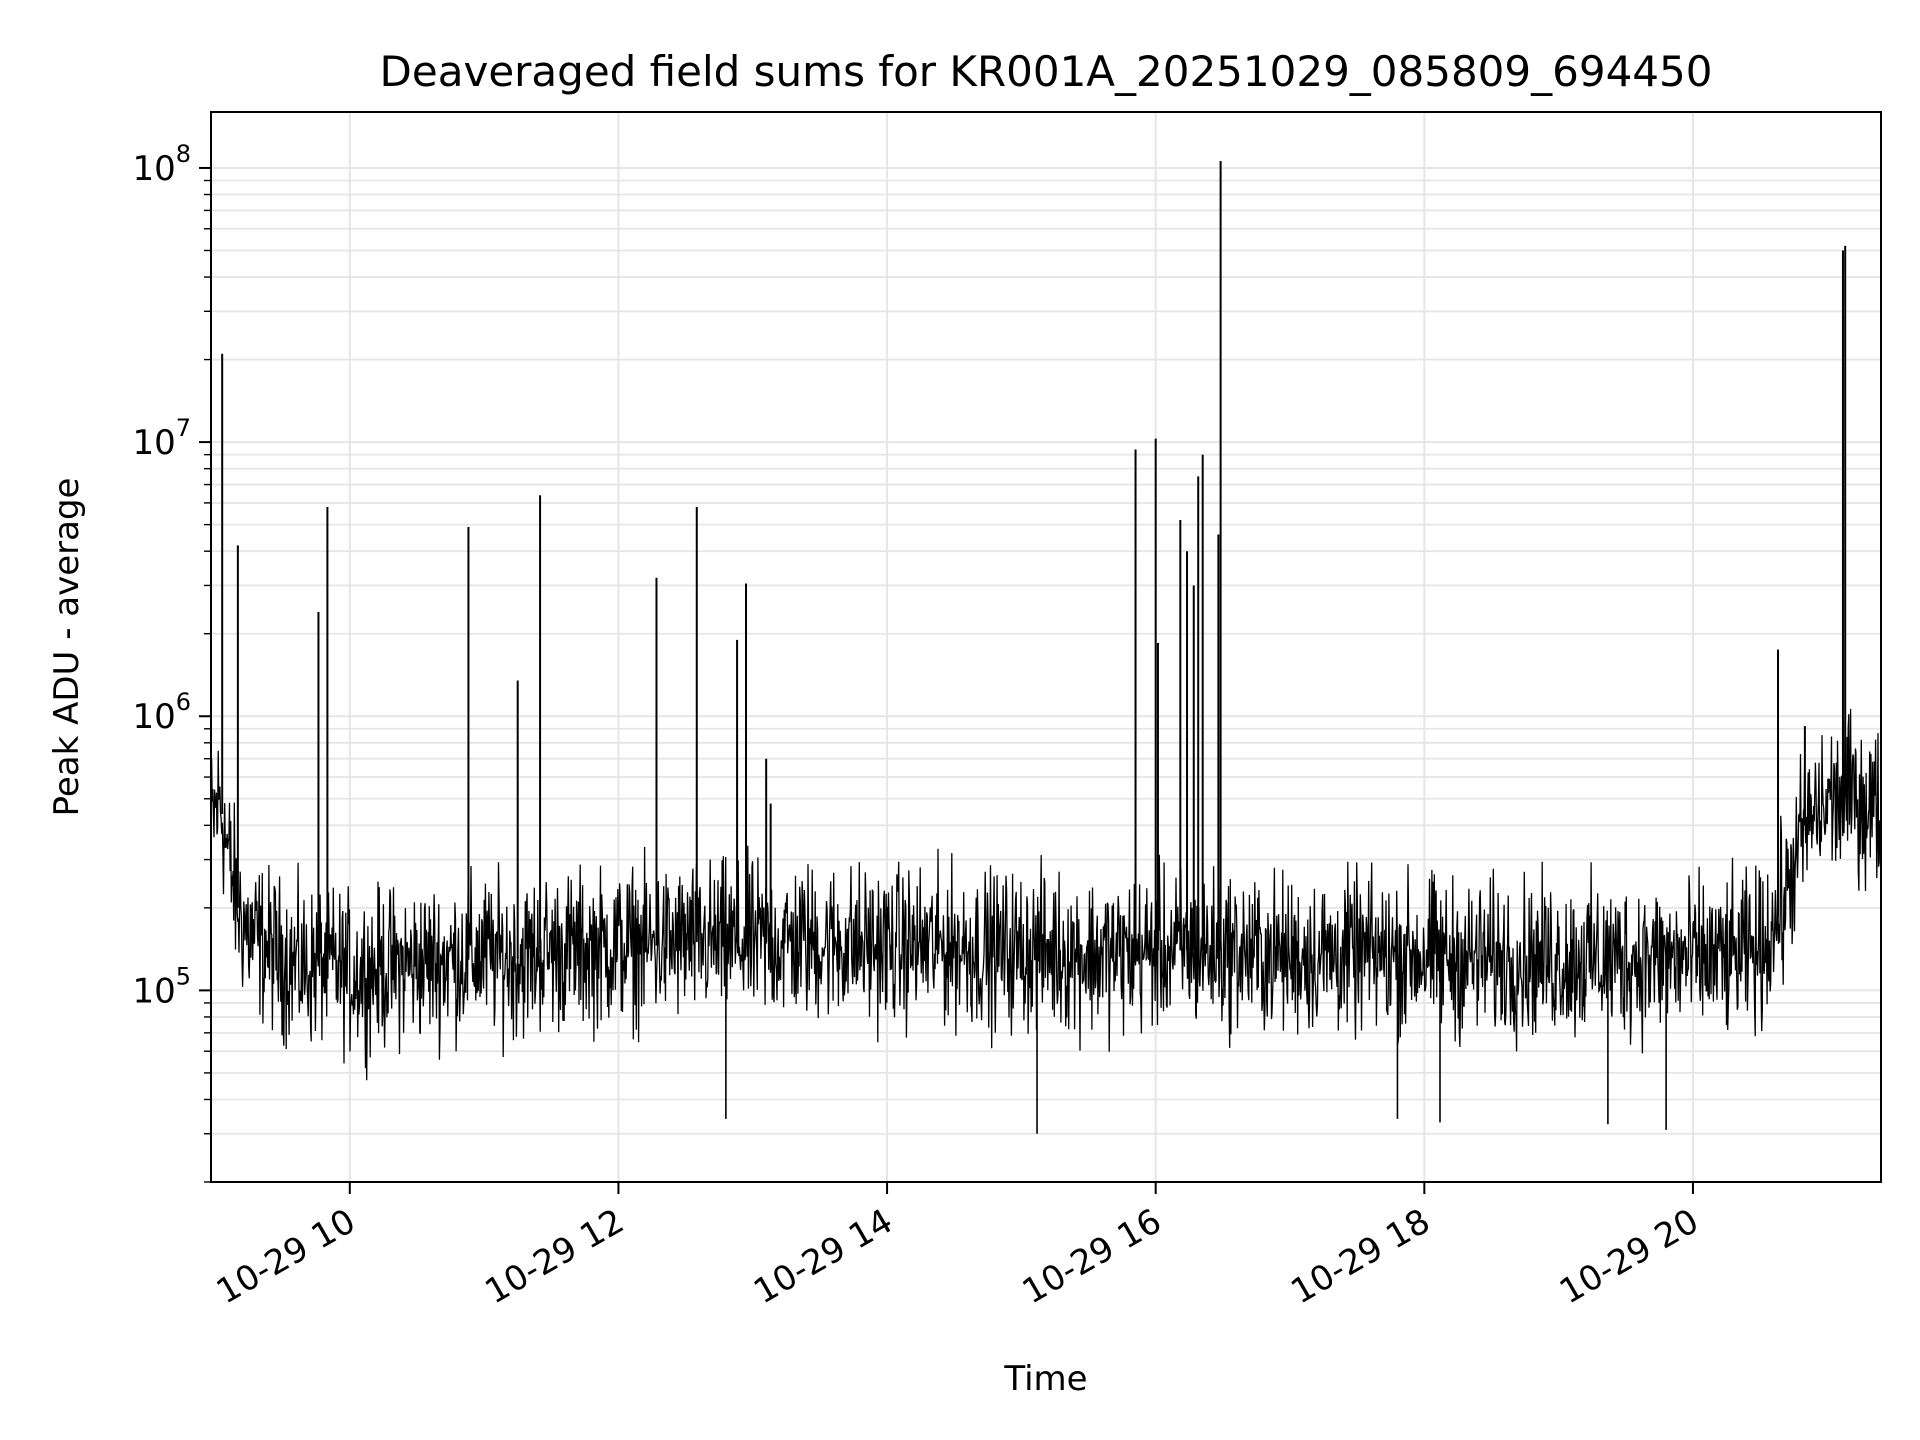  I want to click on y-axis-label: Peak ADU - average, so click(67, 647).